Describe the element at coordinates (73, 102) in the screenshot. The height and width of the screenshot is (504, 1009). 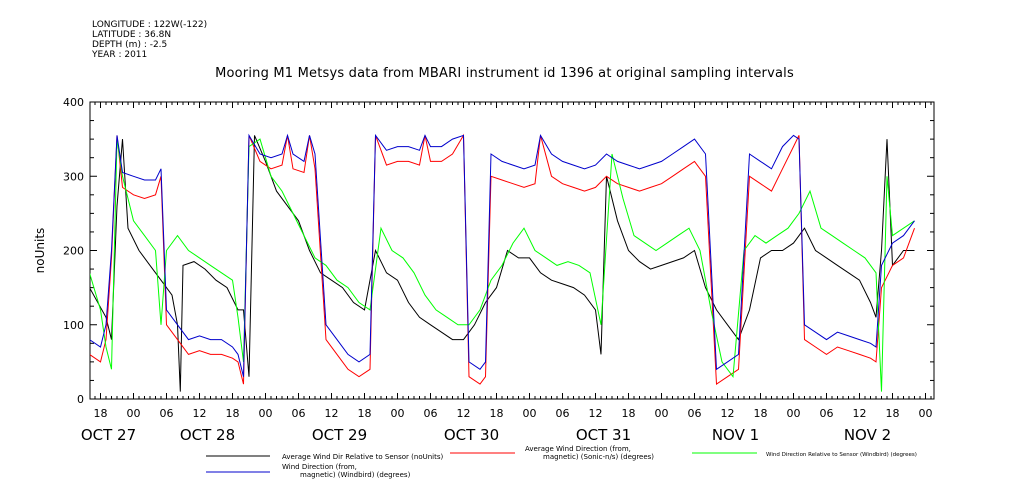
I see `y-tick-label: 400` at that location.